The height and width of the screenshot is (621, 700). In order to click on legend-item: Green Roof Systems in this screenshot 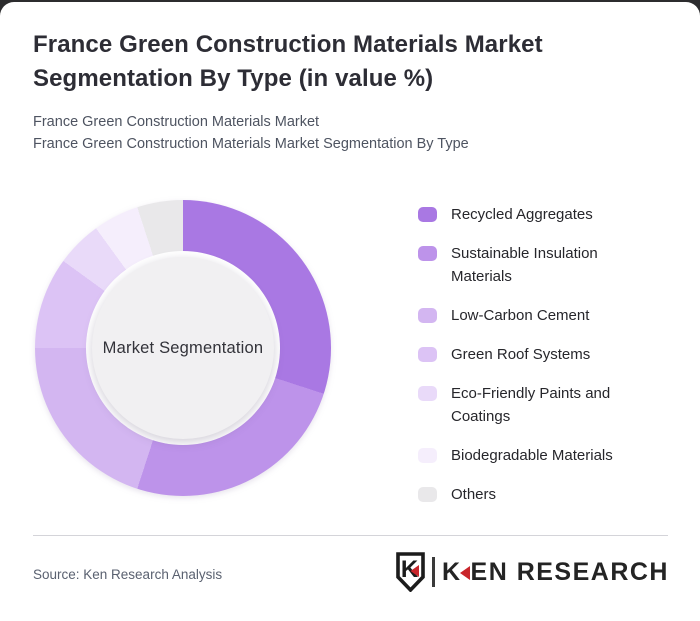, I will do `click(543, 354)`.